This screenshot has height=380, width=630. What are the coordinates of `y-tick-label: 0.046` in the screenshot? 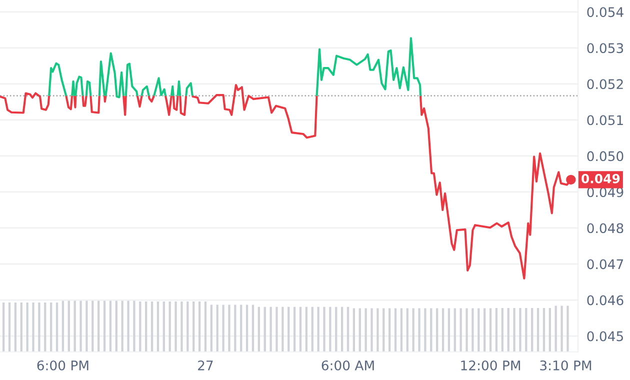 It's located at (605, 300).